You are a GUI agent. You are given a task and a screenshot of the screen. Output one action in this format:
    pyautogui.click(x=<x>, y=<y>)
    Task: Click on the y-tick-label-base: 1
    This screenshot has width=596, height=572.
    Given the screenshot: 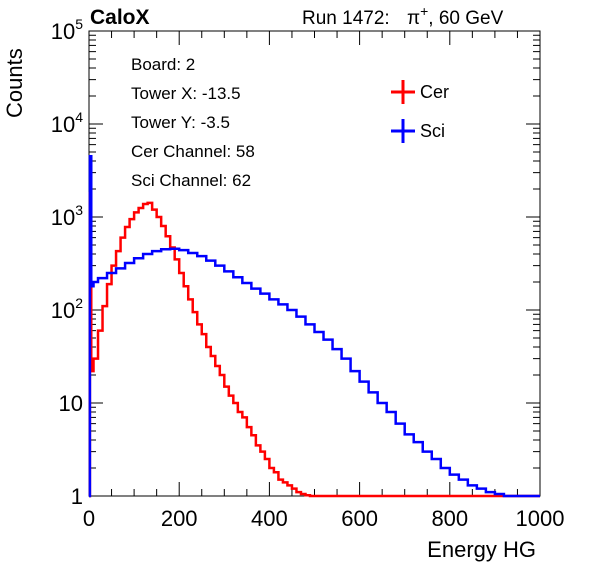 What is the action you would take?
    pyautogui.click(x=77, y=496)
    